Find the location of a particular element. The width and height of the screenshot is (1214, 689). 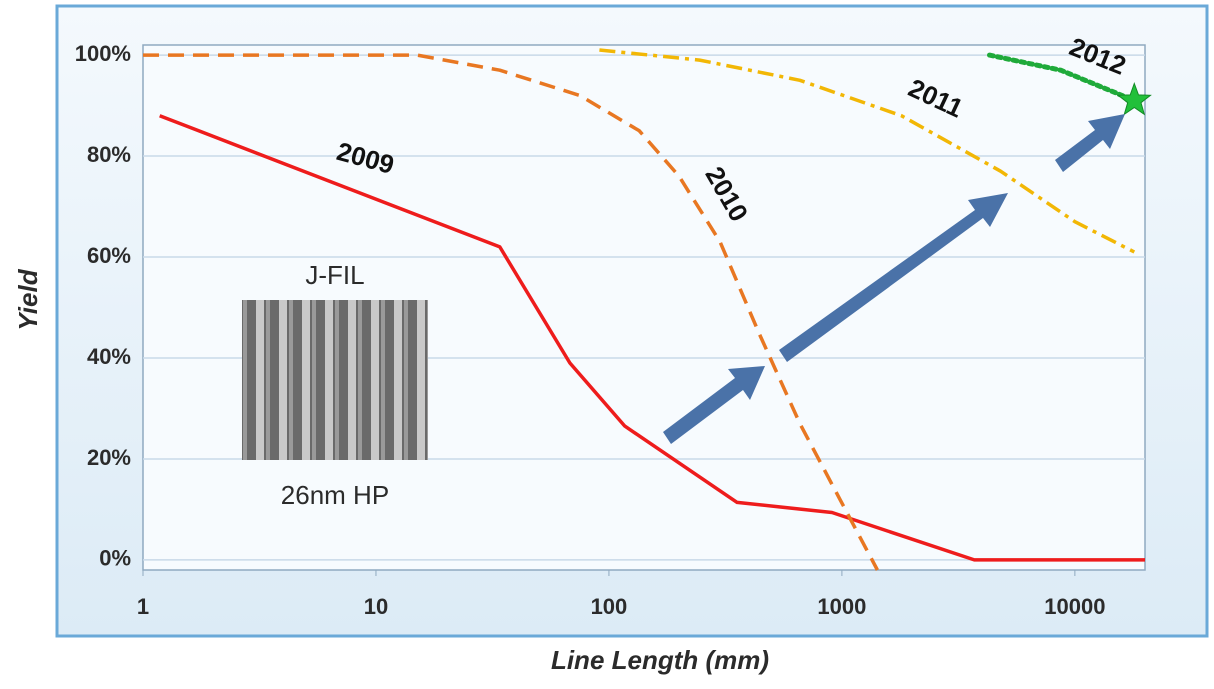

sem-image is located at coordinates (335, 380).